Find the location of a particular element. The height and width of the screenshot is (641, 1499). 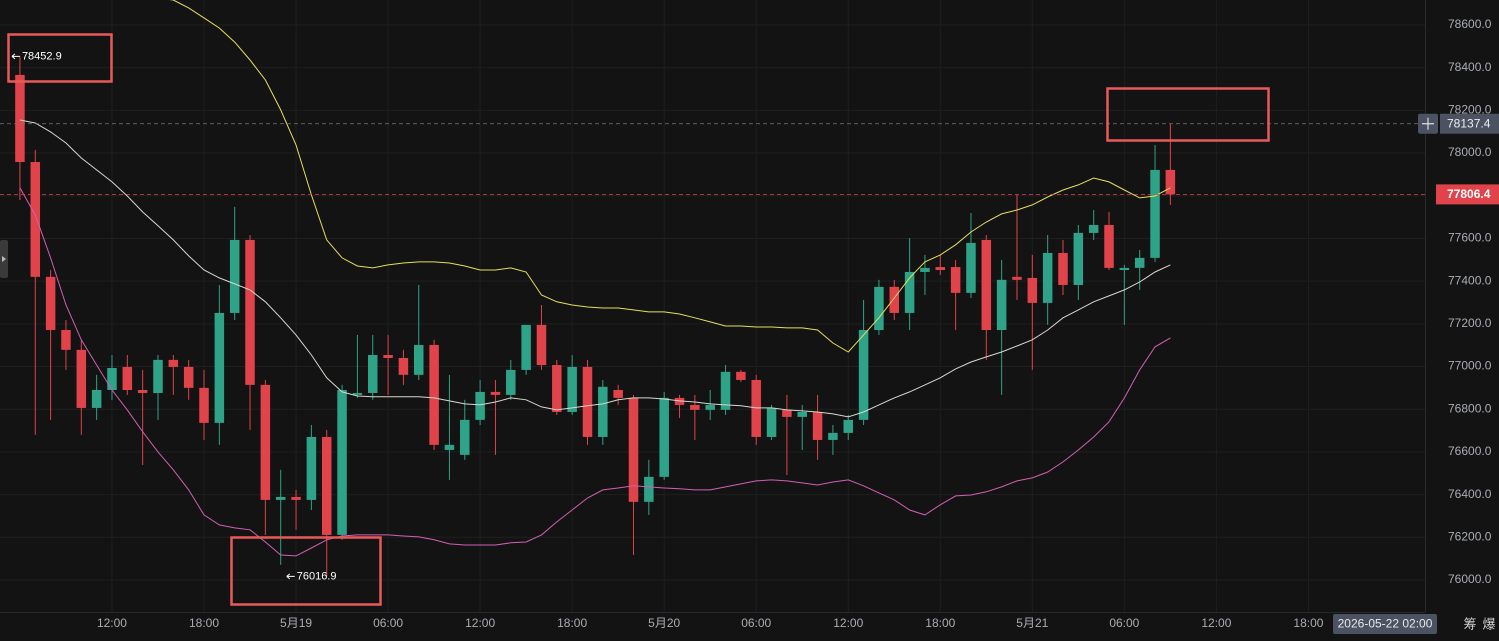

y-tick-label: 78400.0 is located at coordinates (1470, 67).